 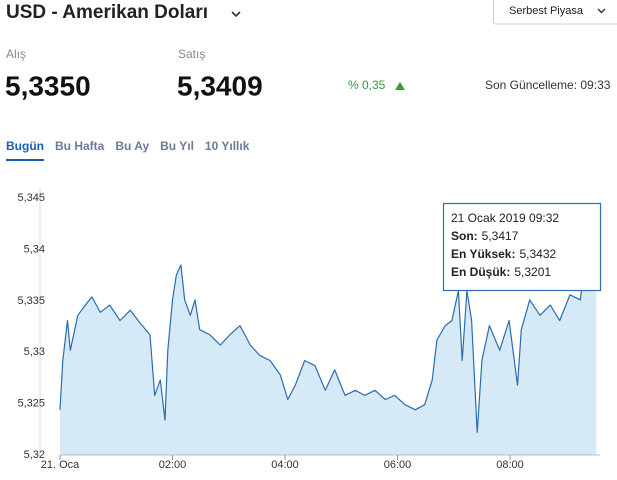 What do you see at coordinates (510, 465) in the screenshot?
I see `x-tick-label: 08:00` at bounding box center [510, 465].